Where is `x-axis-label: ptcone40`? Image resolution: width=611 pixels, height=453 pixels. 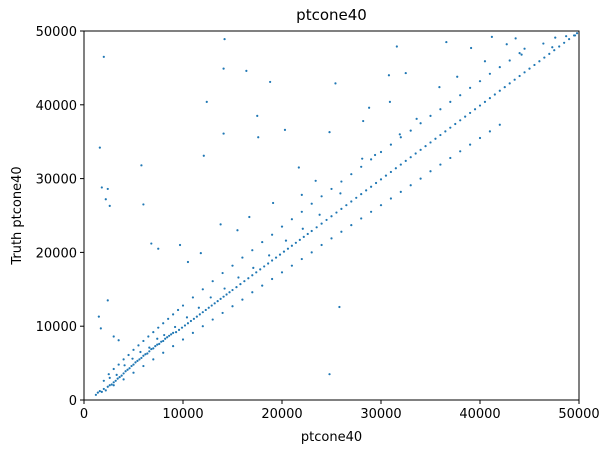 x-axis-label: ptcone40 is located at coordinates (331, 437).